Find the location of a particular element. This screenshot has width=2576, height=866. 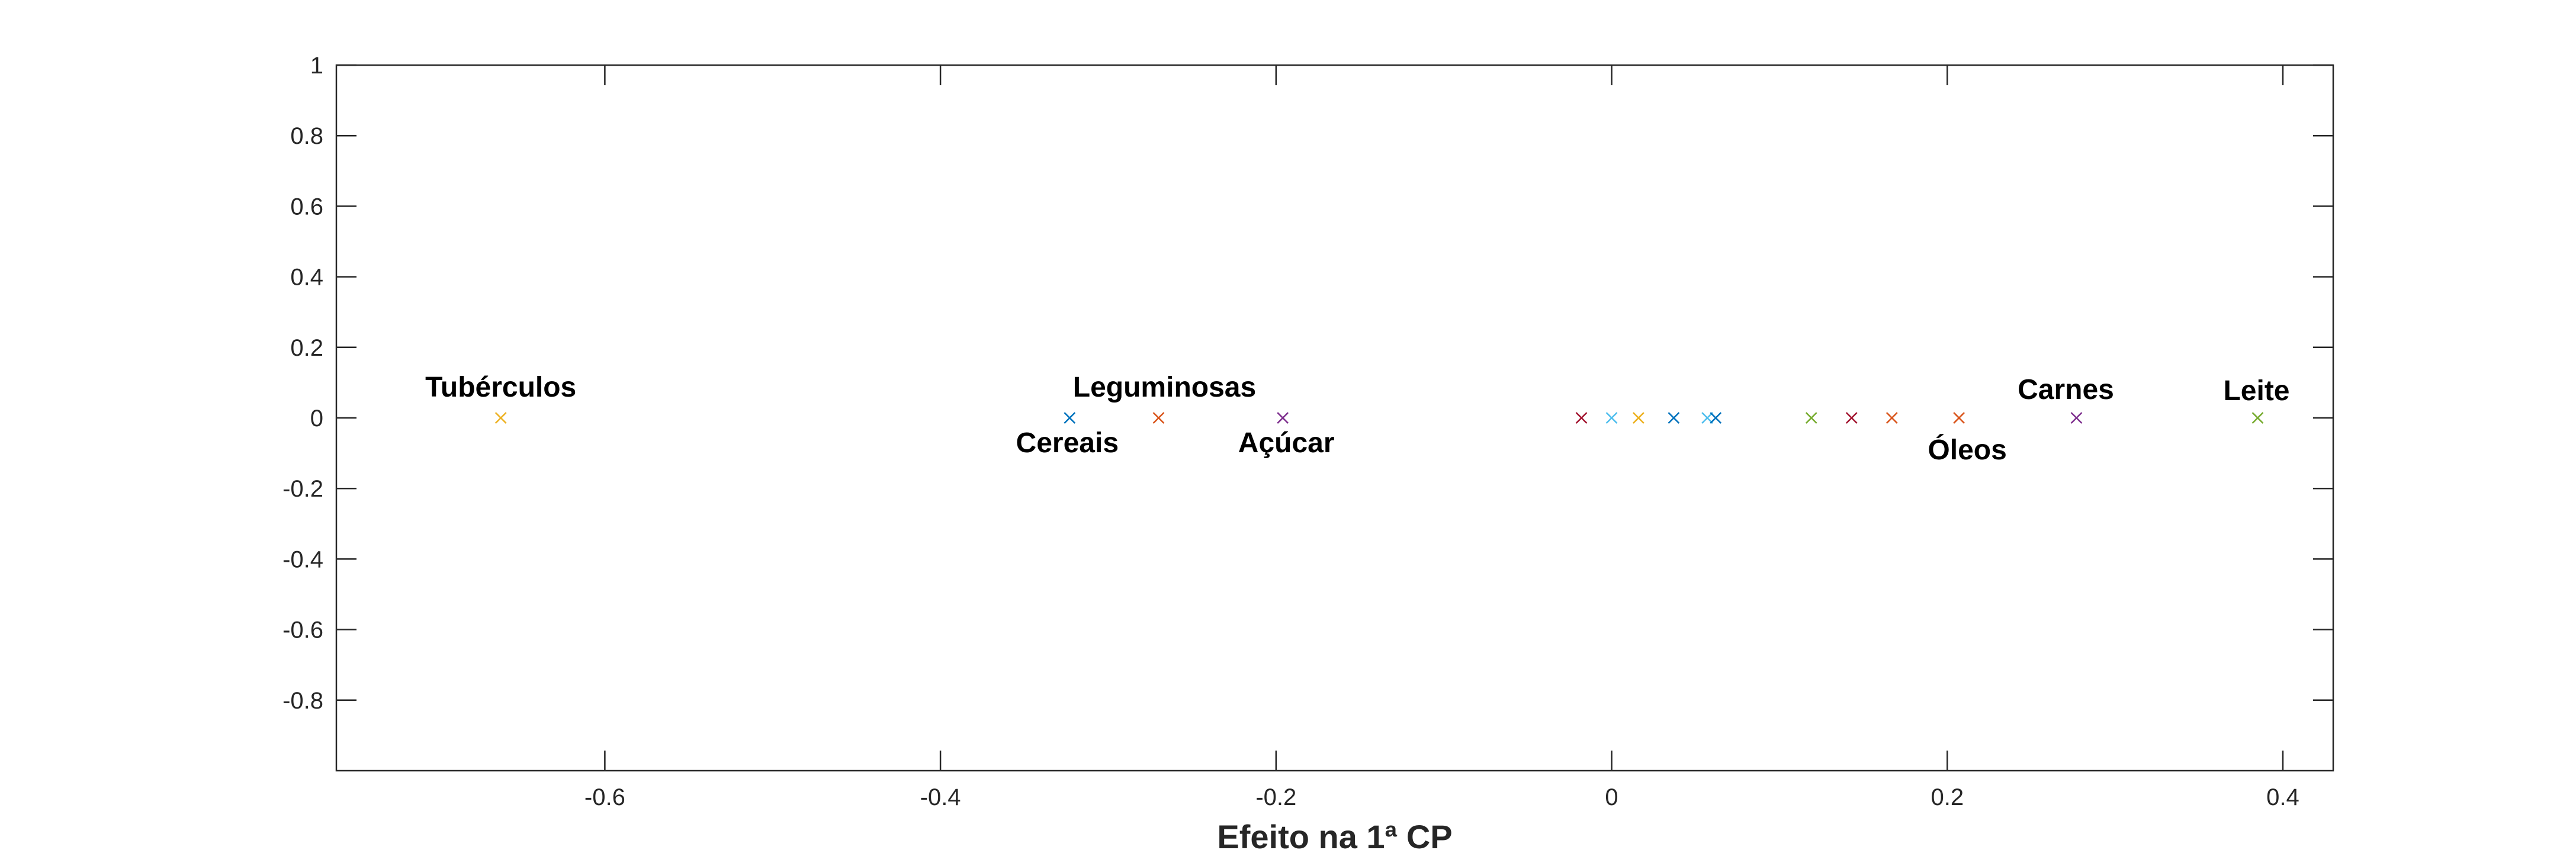

y-tick-label: 0.6 is located at coordinates (306, 207).